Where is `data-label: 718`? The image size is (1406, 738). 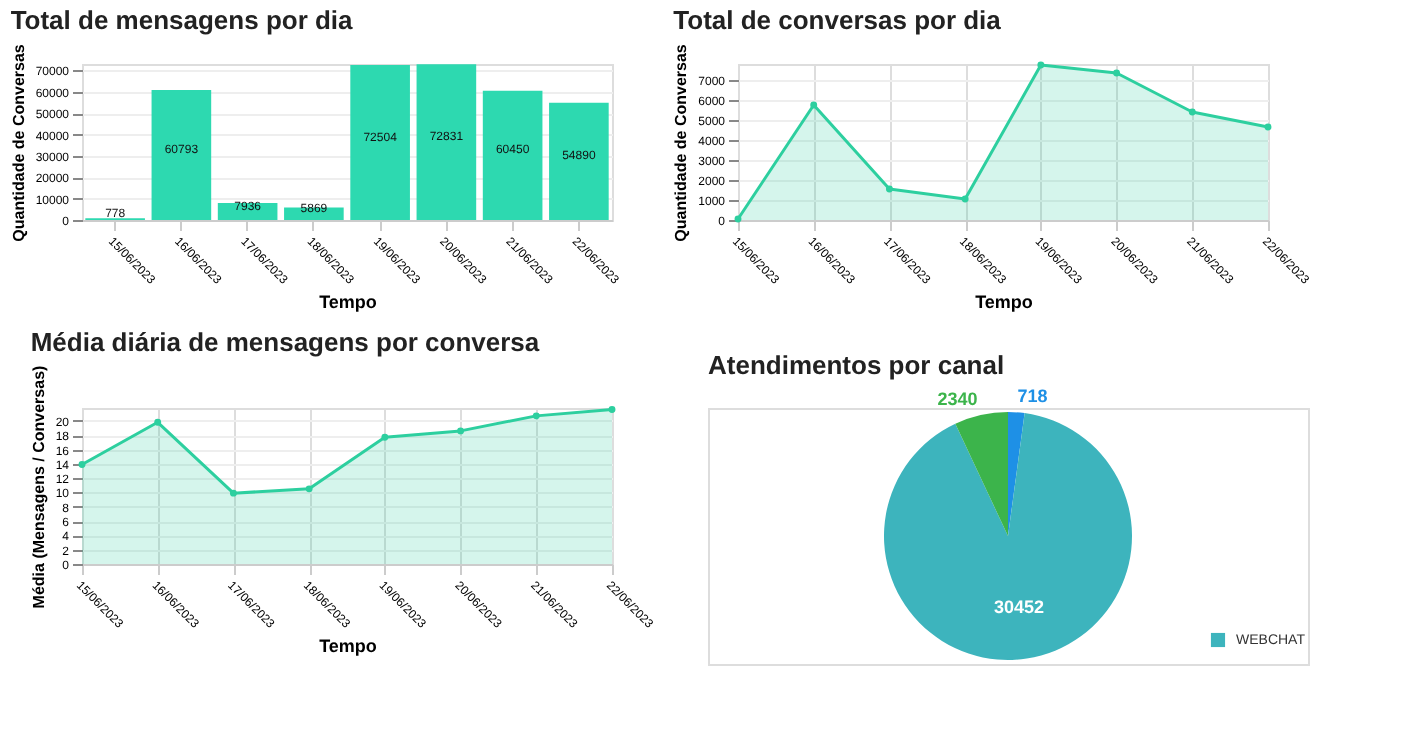
data-label: 718 is located at coordinates (1032, 396).